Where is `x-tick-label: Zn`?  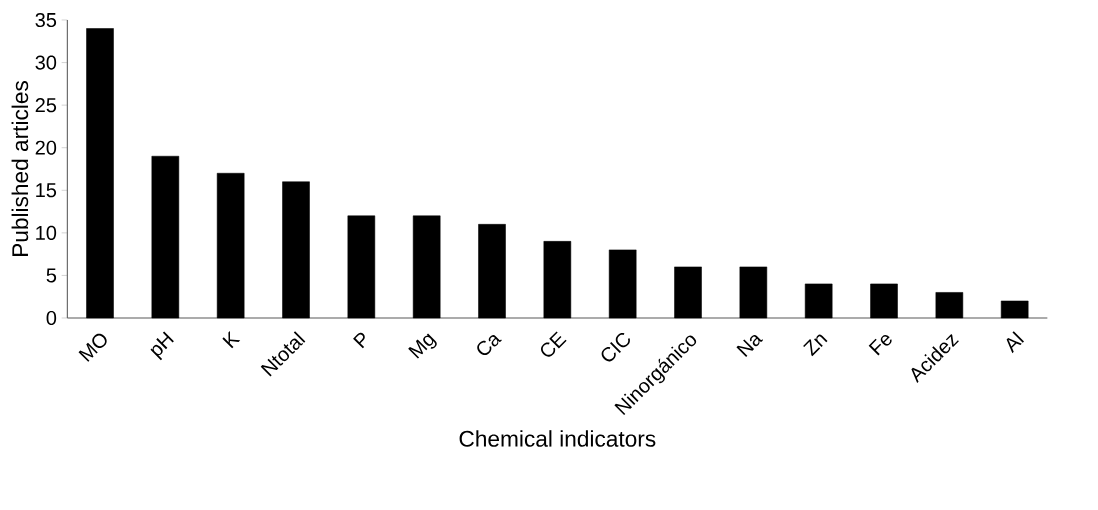
x-tick-label: Zn is located at coordinates (815, 345).